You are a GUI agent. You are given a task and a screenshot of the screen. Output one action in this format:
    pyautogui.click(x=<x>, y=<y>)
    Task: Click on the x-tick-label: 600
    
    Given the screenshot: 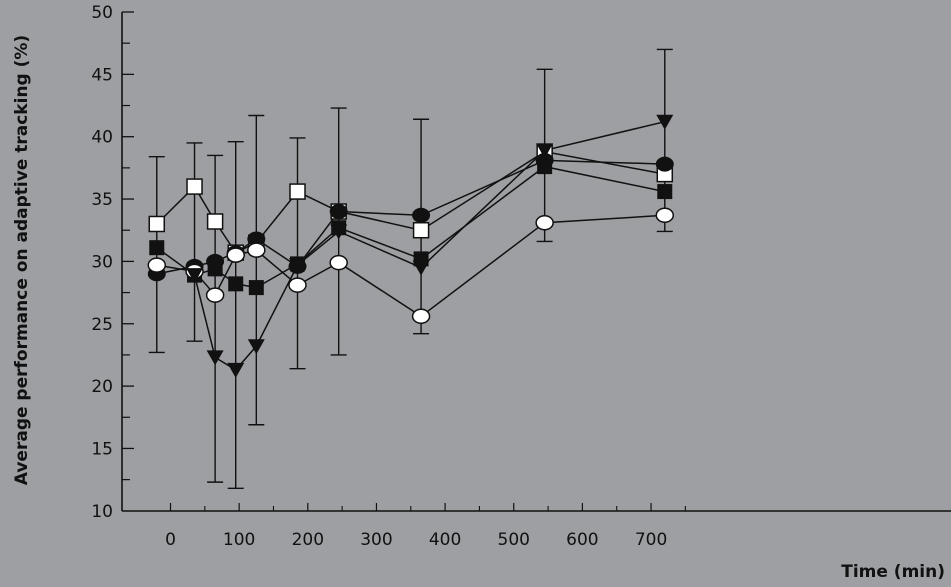 What is the action you would take?
    pyautogui.click(x=582, y=540)
    